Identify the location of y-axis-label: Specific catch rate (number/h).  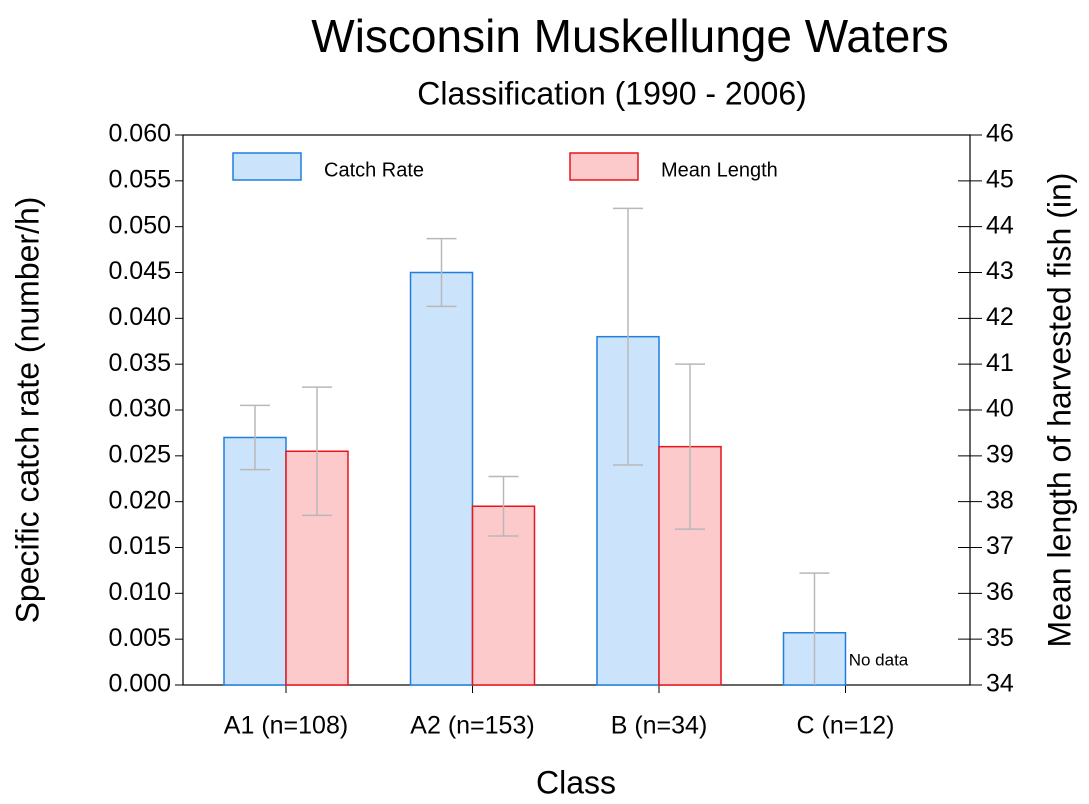
(27, 410).